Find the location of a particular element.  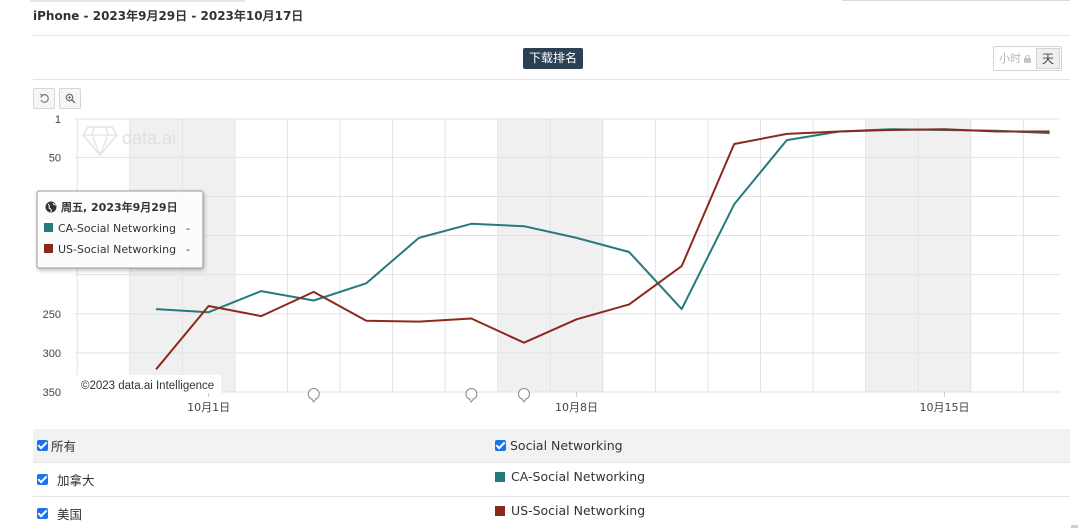

legend-row-canada: 加拿大 CA-Social Networking is located at coordinates (551, 480).